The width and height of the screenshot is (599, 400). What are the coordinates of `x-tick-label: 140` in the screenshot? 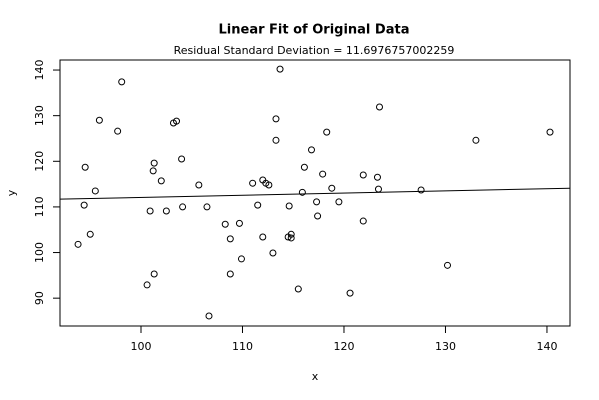 It's located at (546, 346).